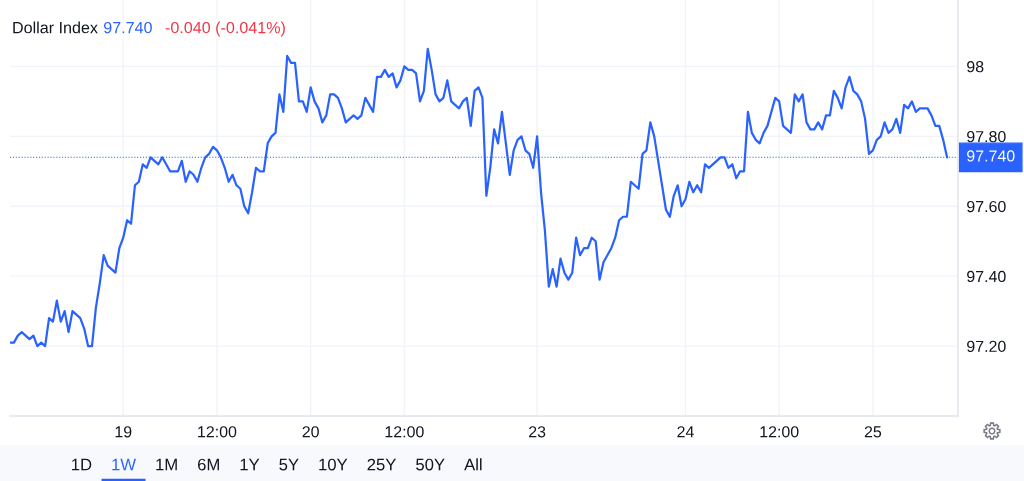 The image size is (1024, 481). I want to click on text: 1W, so click(124, 464).